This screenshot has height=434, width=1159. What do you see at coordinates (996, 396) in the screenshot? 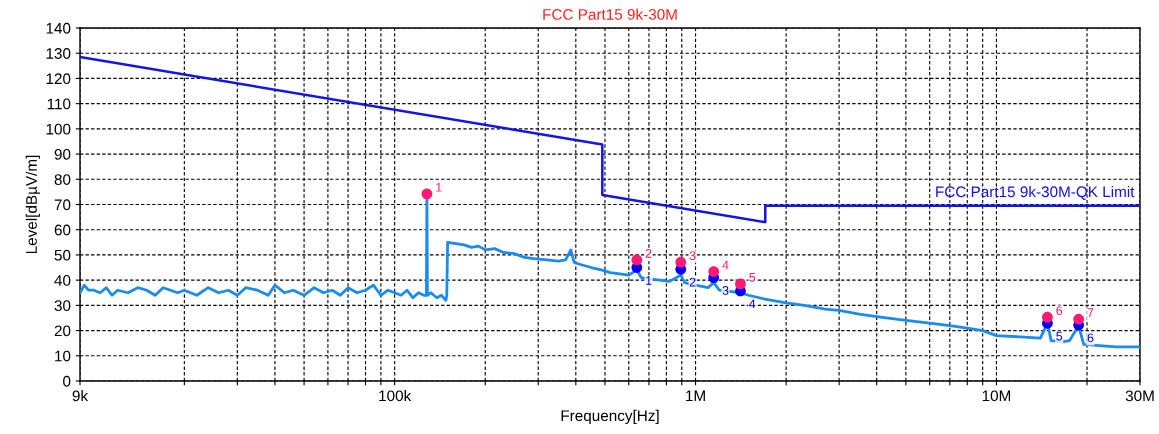
I see `x-tick-label: 10M` at bounding box center [996, 396].